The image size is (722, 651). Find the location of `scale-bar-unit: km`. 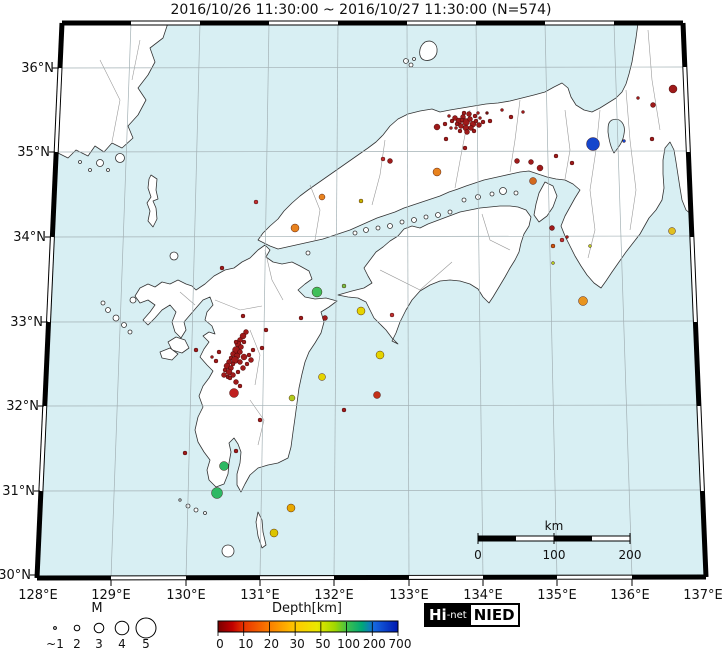

scale-bar-unit: km is located at coordinates (554, 526).